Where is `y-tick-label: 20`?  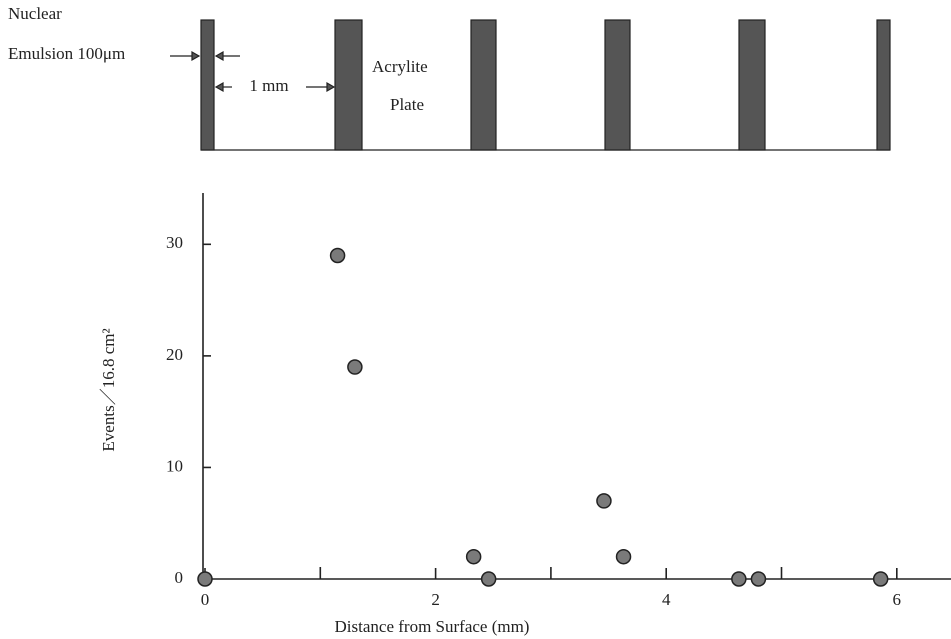
y-tick-label: 20 is located at coordinates (174, 354).